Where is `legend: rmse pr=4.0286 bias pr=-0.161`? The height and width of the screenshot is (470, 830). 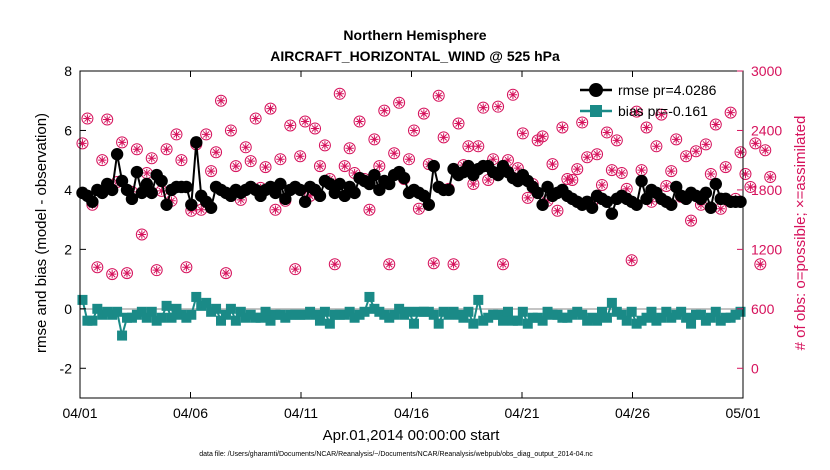
legend: rmse pr=4.0286 bias pr=-0.161 is located at coordinates (648, 100).